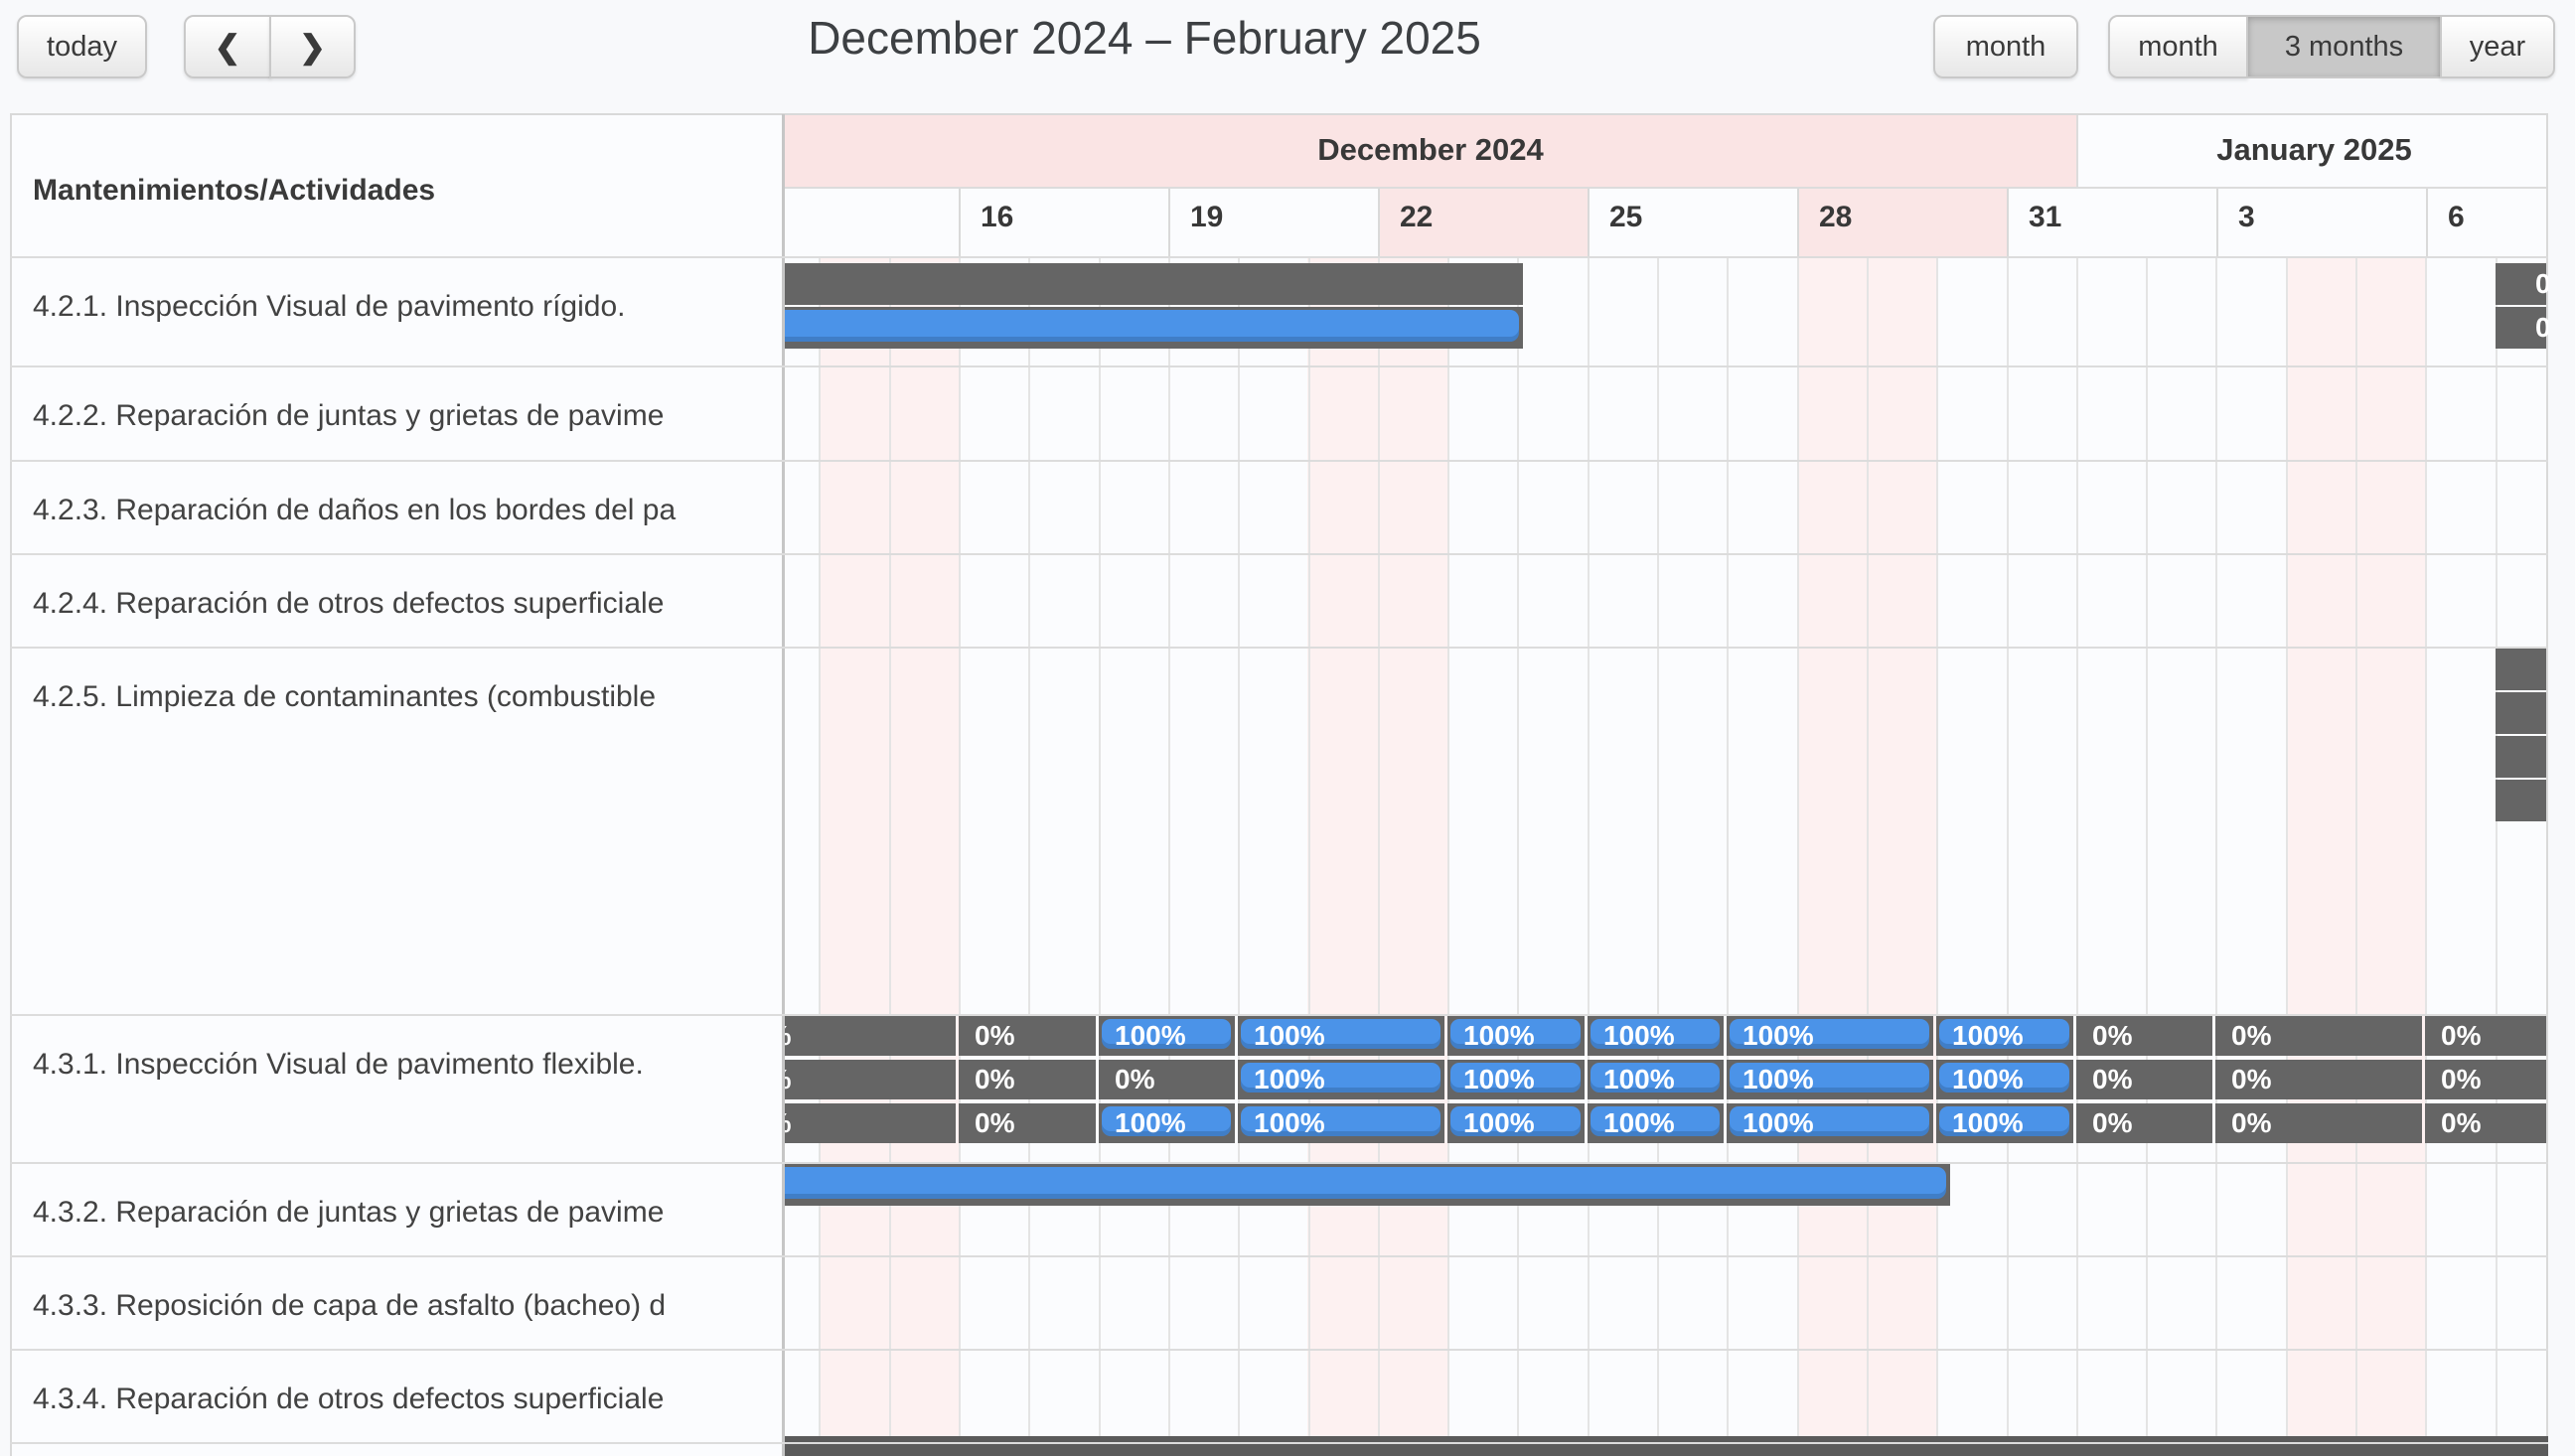  What do you see at coordinates (2321, 223) in the screenshot?
I see `day-header-cell: 3` at bounding box center [2321, 223].